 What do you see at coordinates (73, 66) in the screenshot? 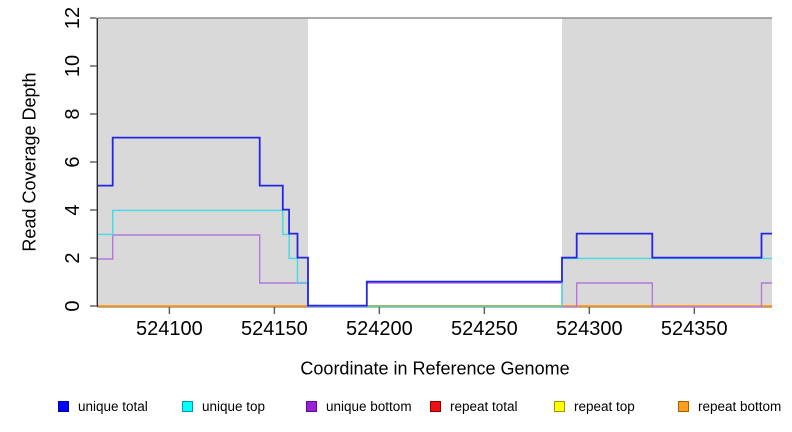
I see `y-tick-label: 10` at bounding box center [73, 66].